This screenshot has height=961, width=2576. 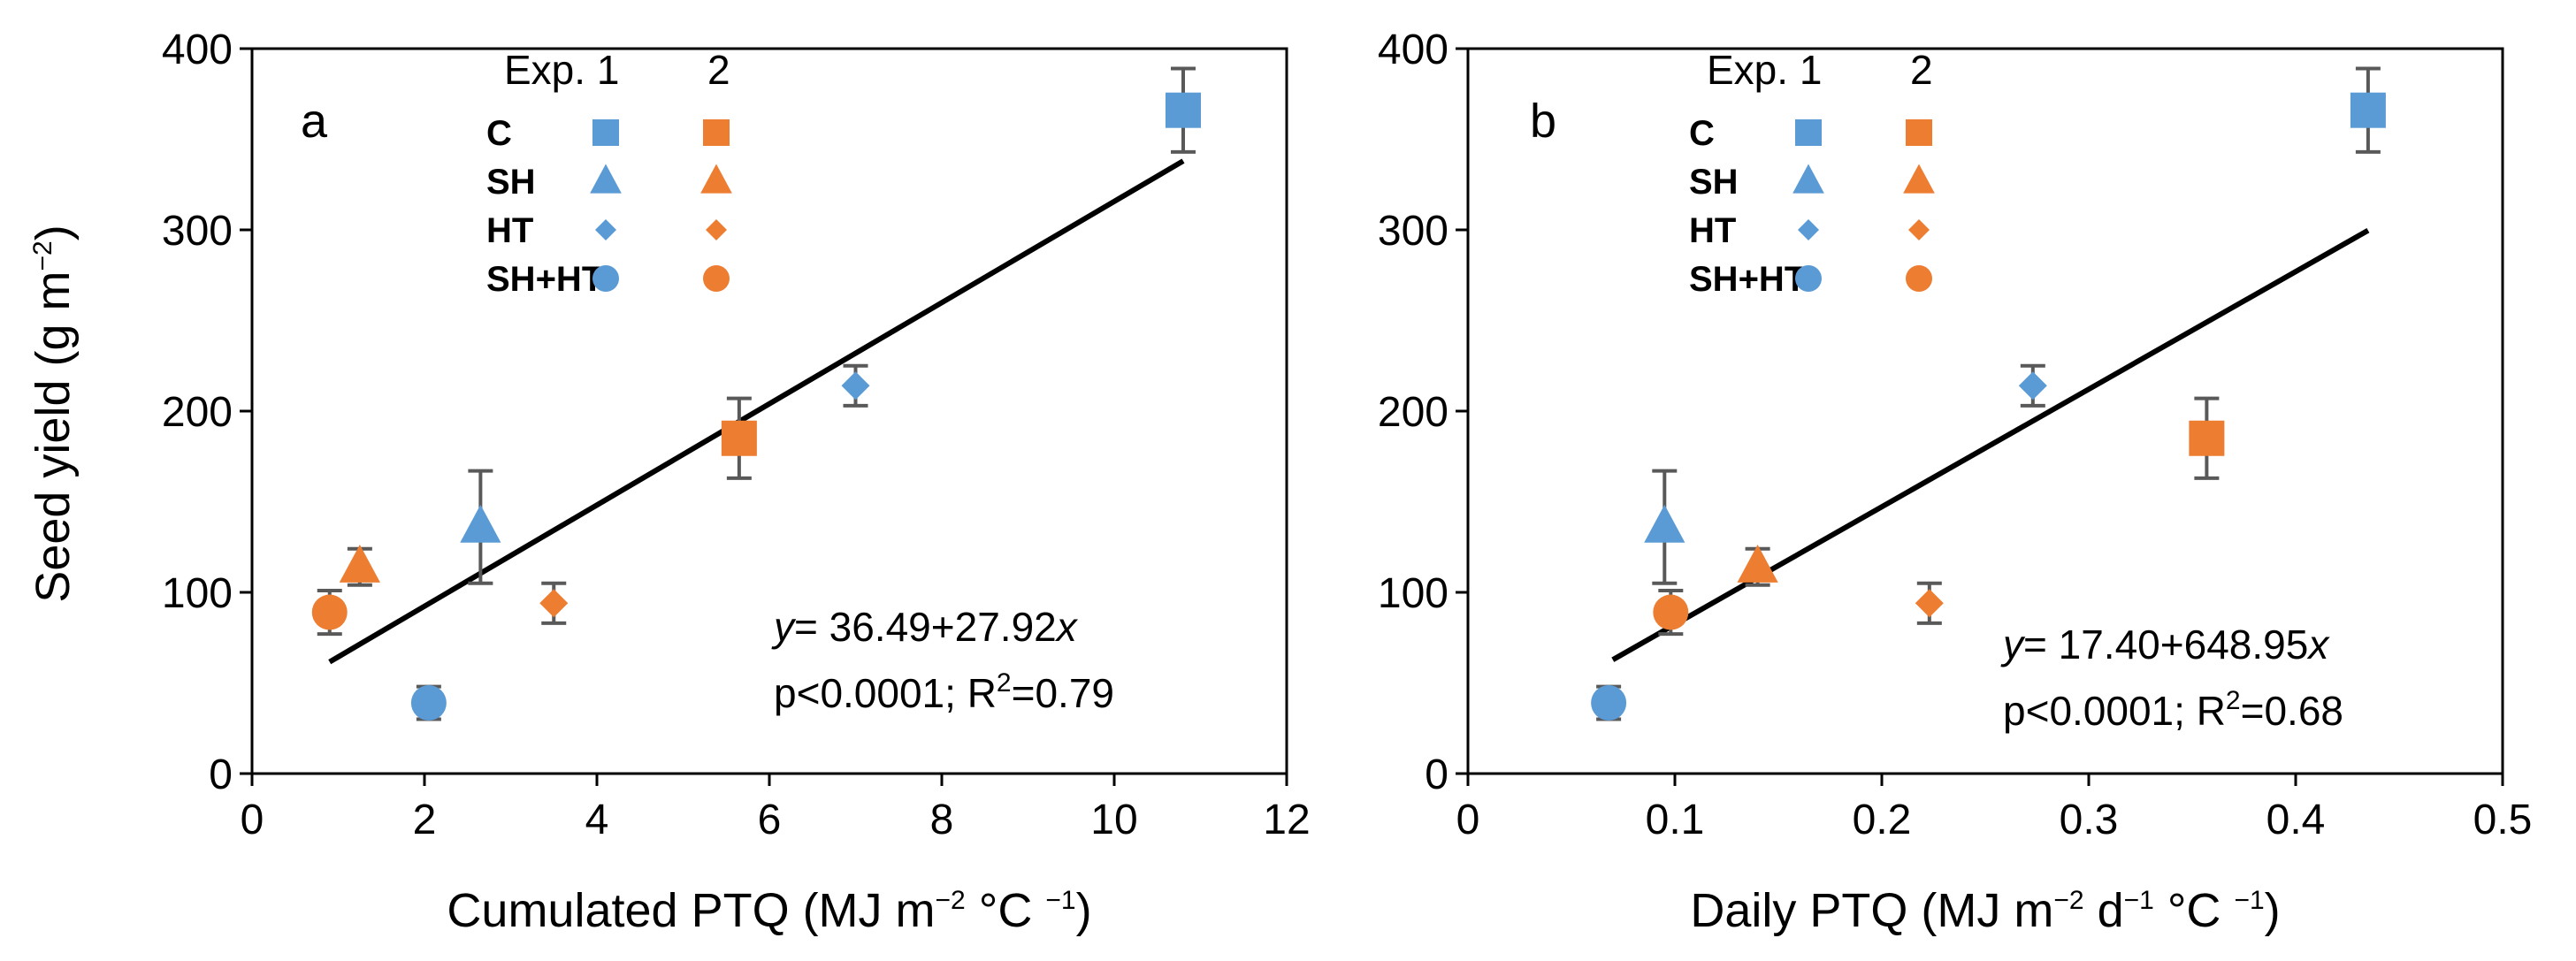 I want to click on x-tick-label: 4, so click(x=597, y=820).